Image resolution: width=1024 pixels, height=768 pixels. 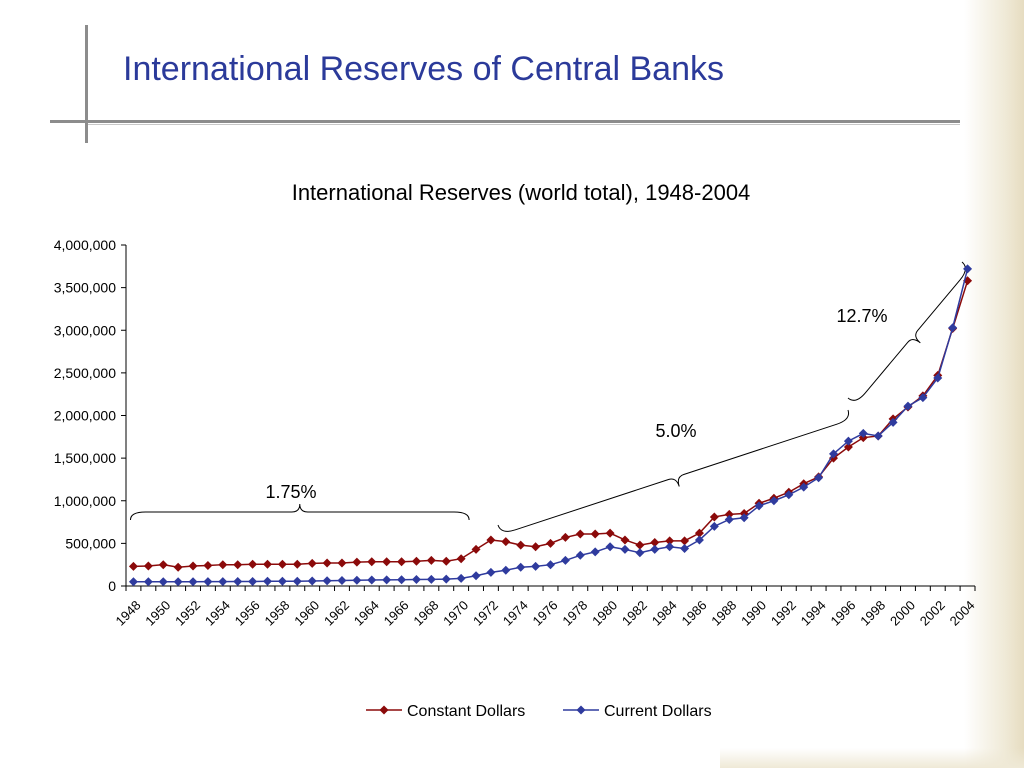 I want to click on x-tick-label: 1964, so click(x=366, y=613).